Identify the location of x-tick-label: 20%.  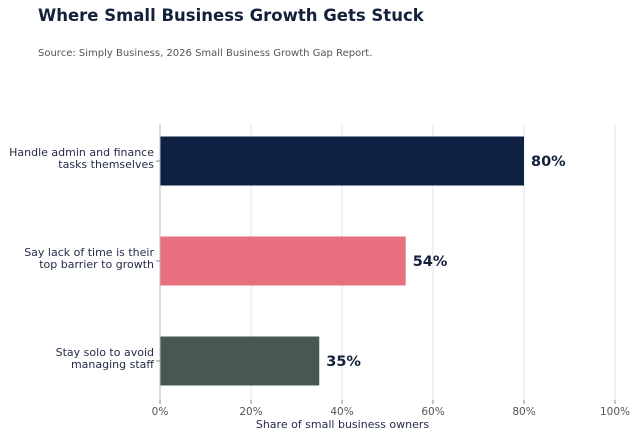
(250, 412).